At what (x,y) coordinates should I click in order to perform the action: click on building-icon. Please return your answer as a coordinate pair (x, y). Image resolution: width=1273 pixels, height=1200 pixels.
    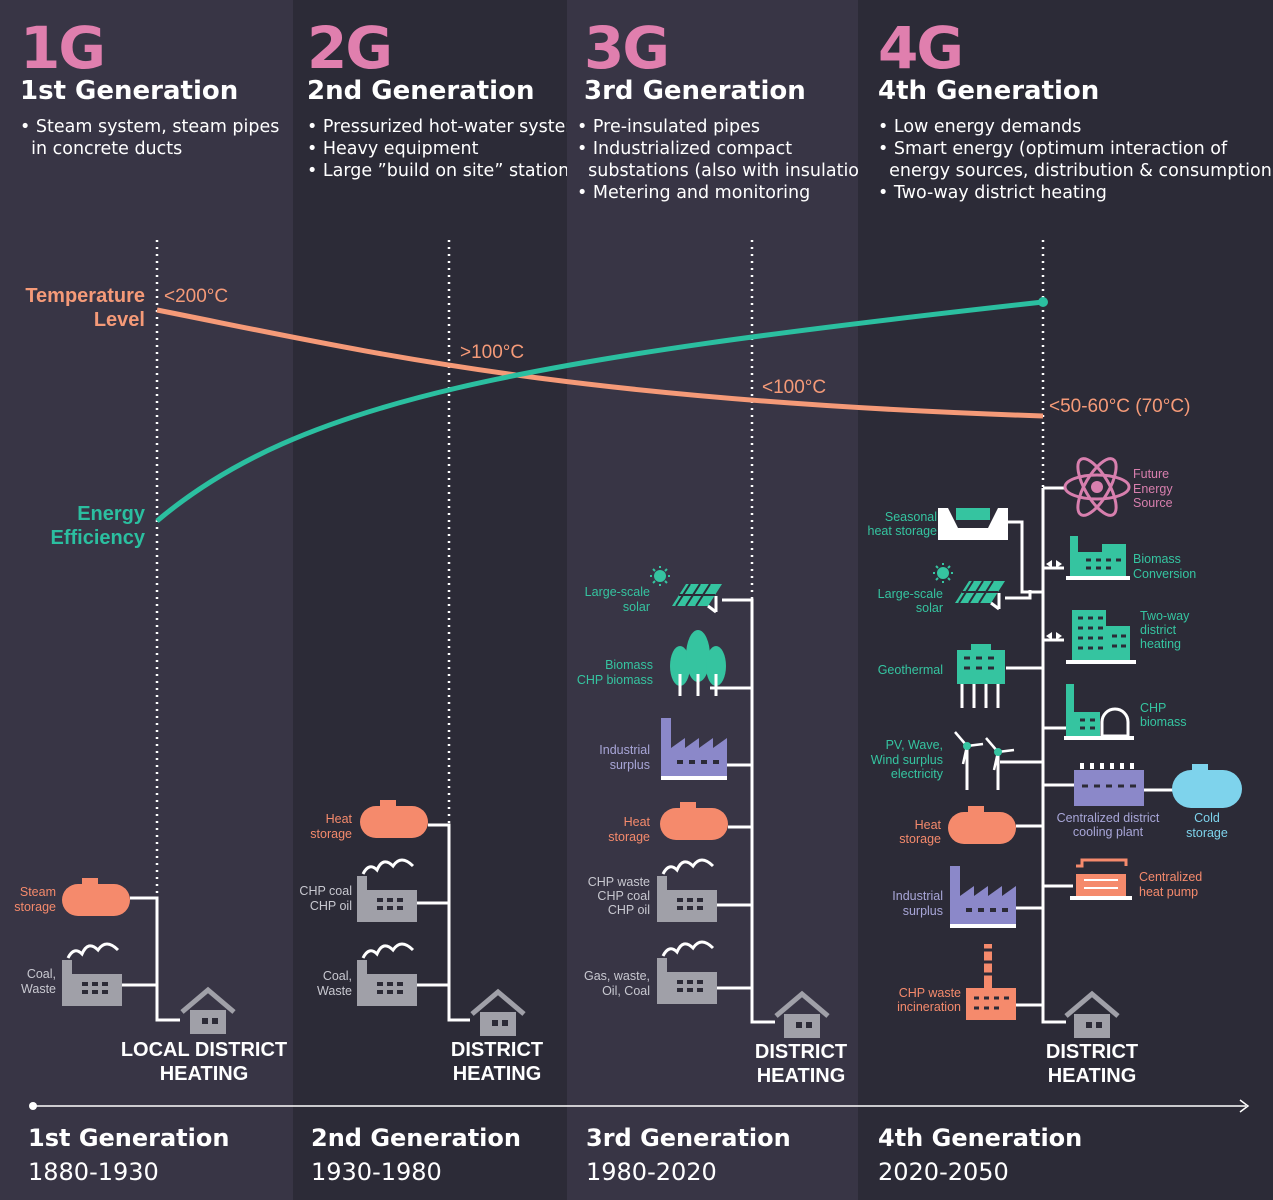
    Looking at the image, I should click on (1101, 637).